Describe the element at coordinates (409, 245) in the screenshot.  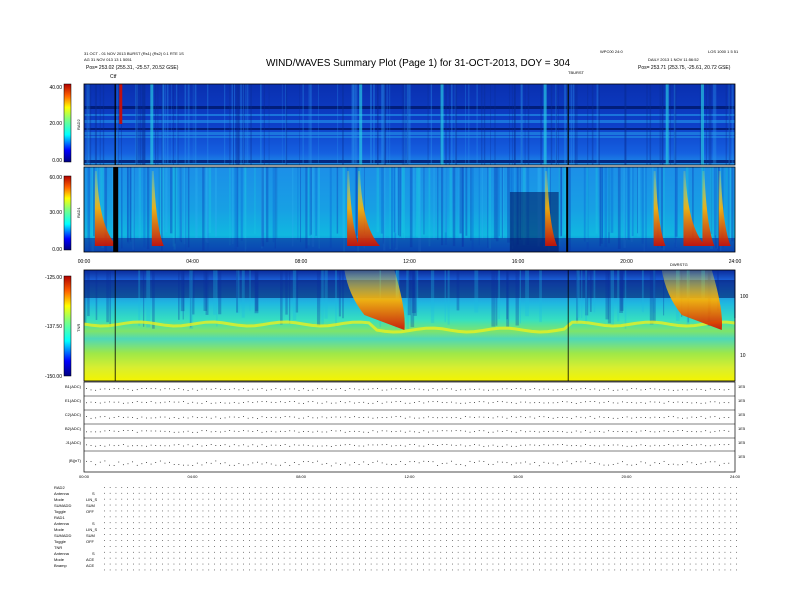
I see `rad1-floor` at that location.